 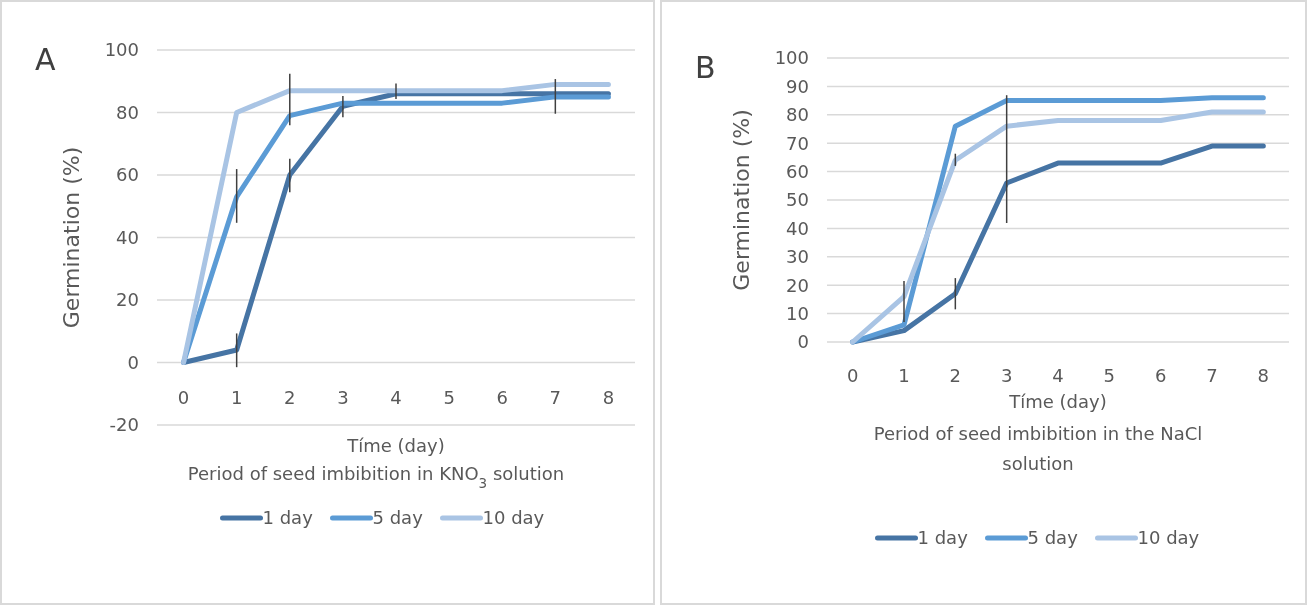 What do you see at coordinates (45, 59) in the screenshot?
I see `chart-title: A` at bounding box center [45, 59].